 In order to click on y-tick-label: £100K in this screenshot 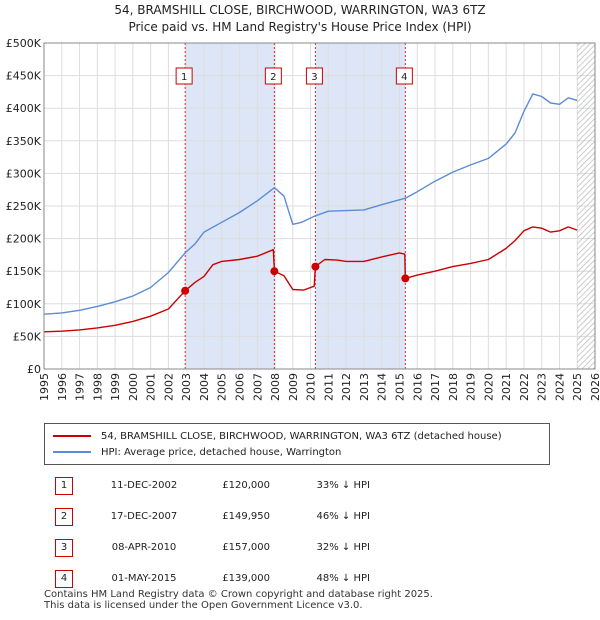, I will do `click(24, 304)`.